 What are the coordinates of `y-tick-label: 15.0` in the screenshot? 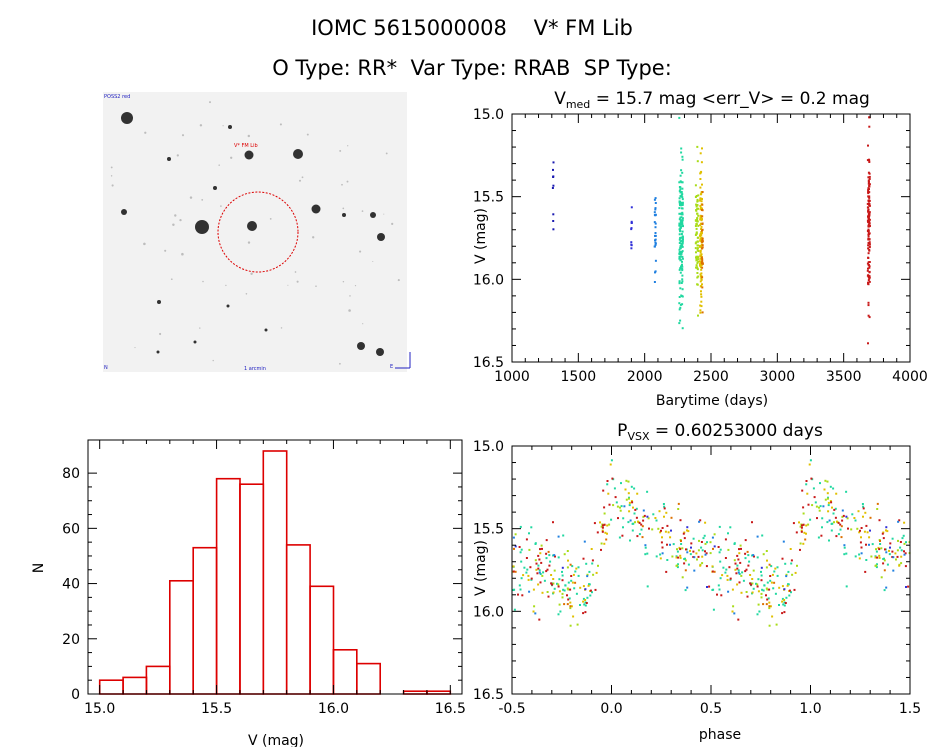 It's located at (488, 447).